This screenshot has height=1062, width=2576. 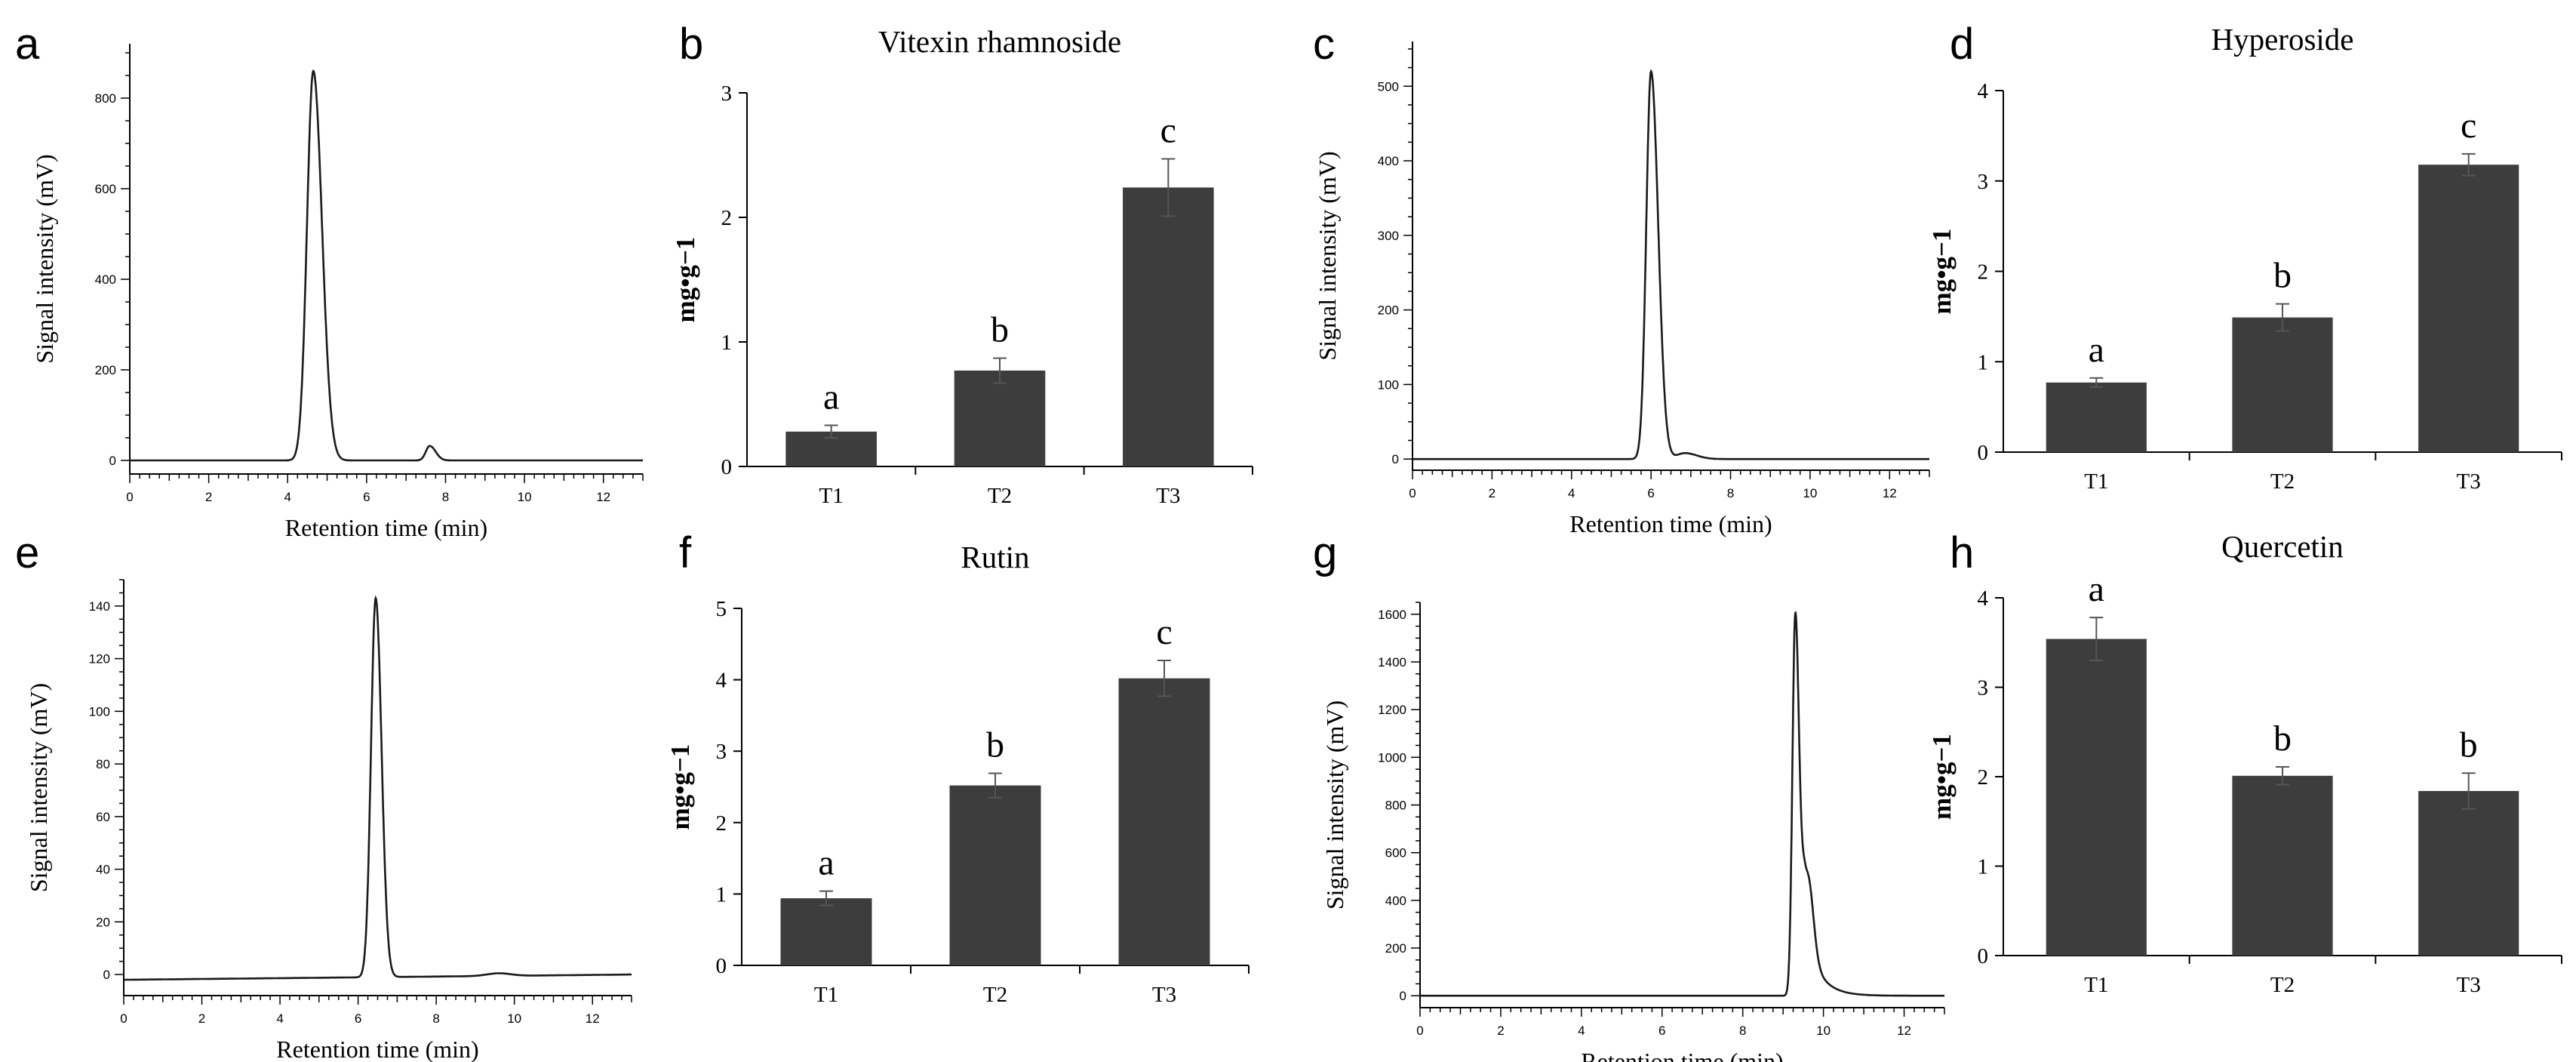 What do you see at coordinates (721, 609) in the screenshot?
I see `y-tick-label: 5` at bounding box center [721, 609].